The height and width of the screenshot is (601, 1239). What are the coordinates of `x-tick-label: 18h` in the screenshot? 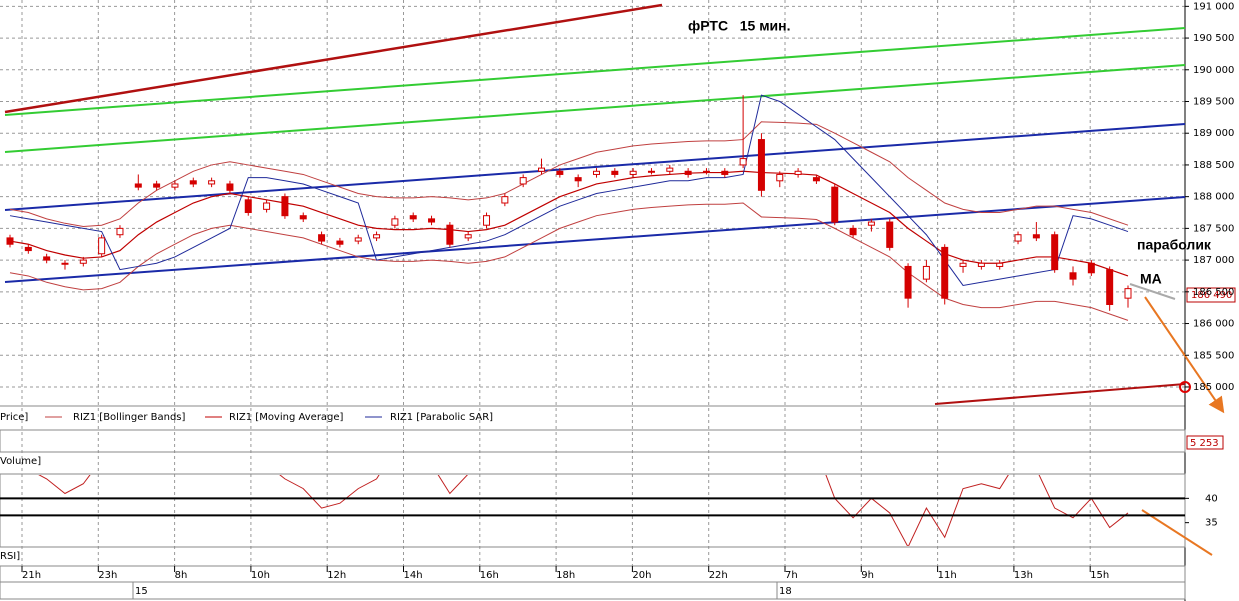 It's located at (565, 575).